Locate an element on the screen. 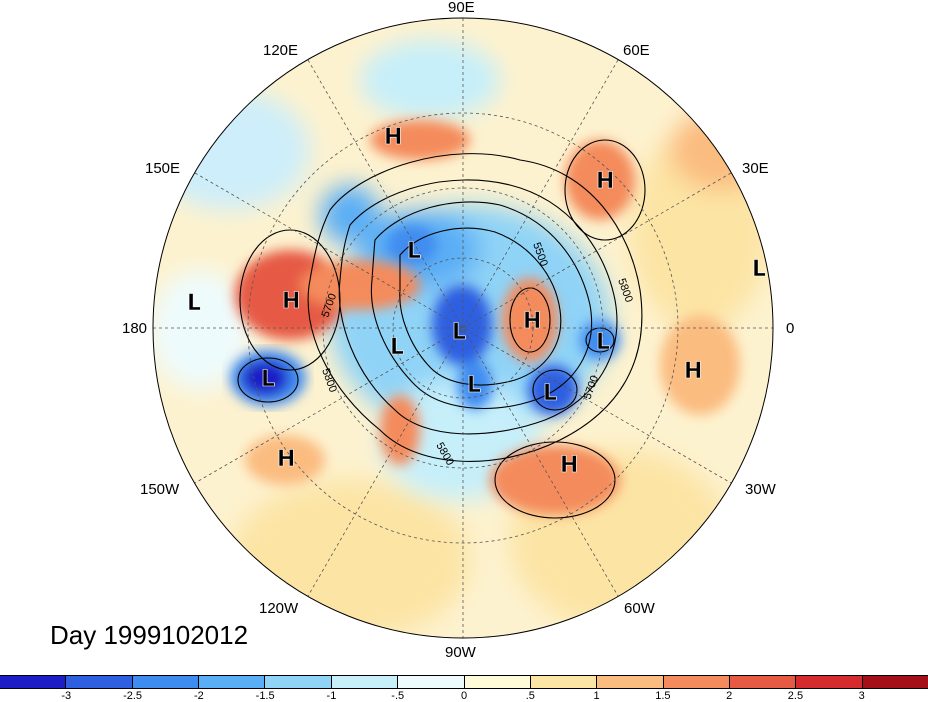 This screenshot has width=928, height=702. lon-label-30w: 30W is located at coordinates (760, 489).